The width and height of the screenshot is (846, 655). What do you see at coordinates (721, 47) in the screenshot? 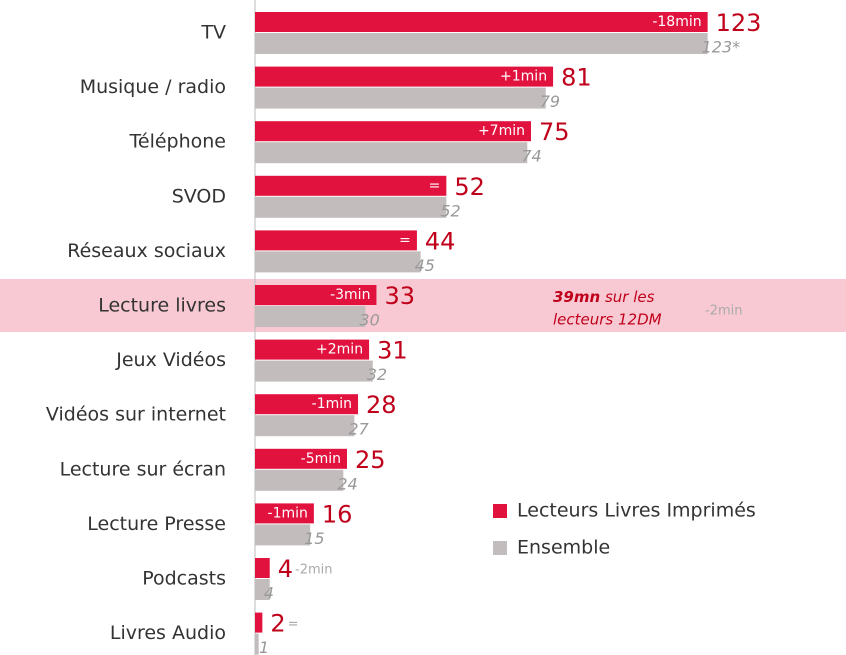
I see `value-label: 123*` at bounding box center [721, 47].